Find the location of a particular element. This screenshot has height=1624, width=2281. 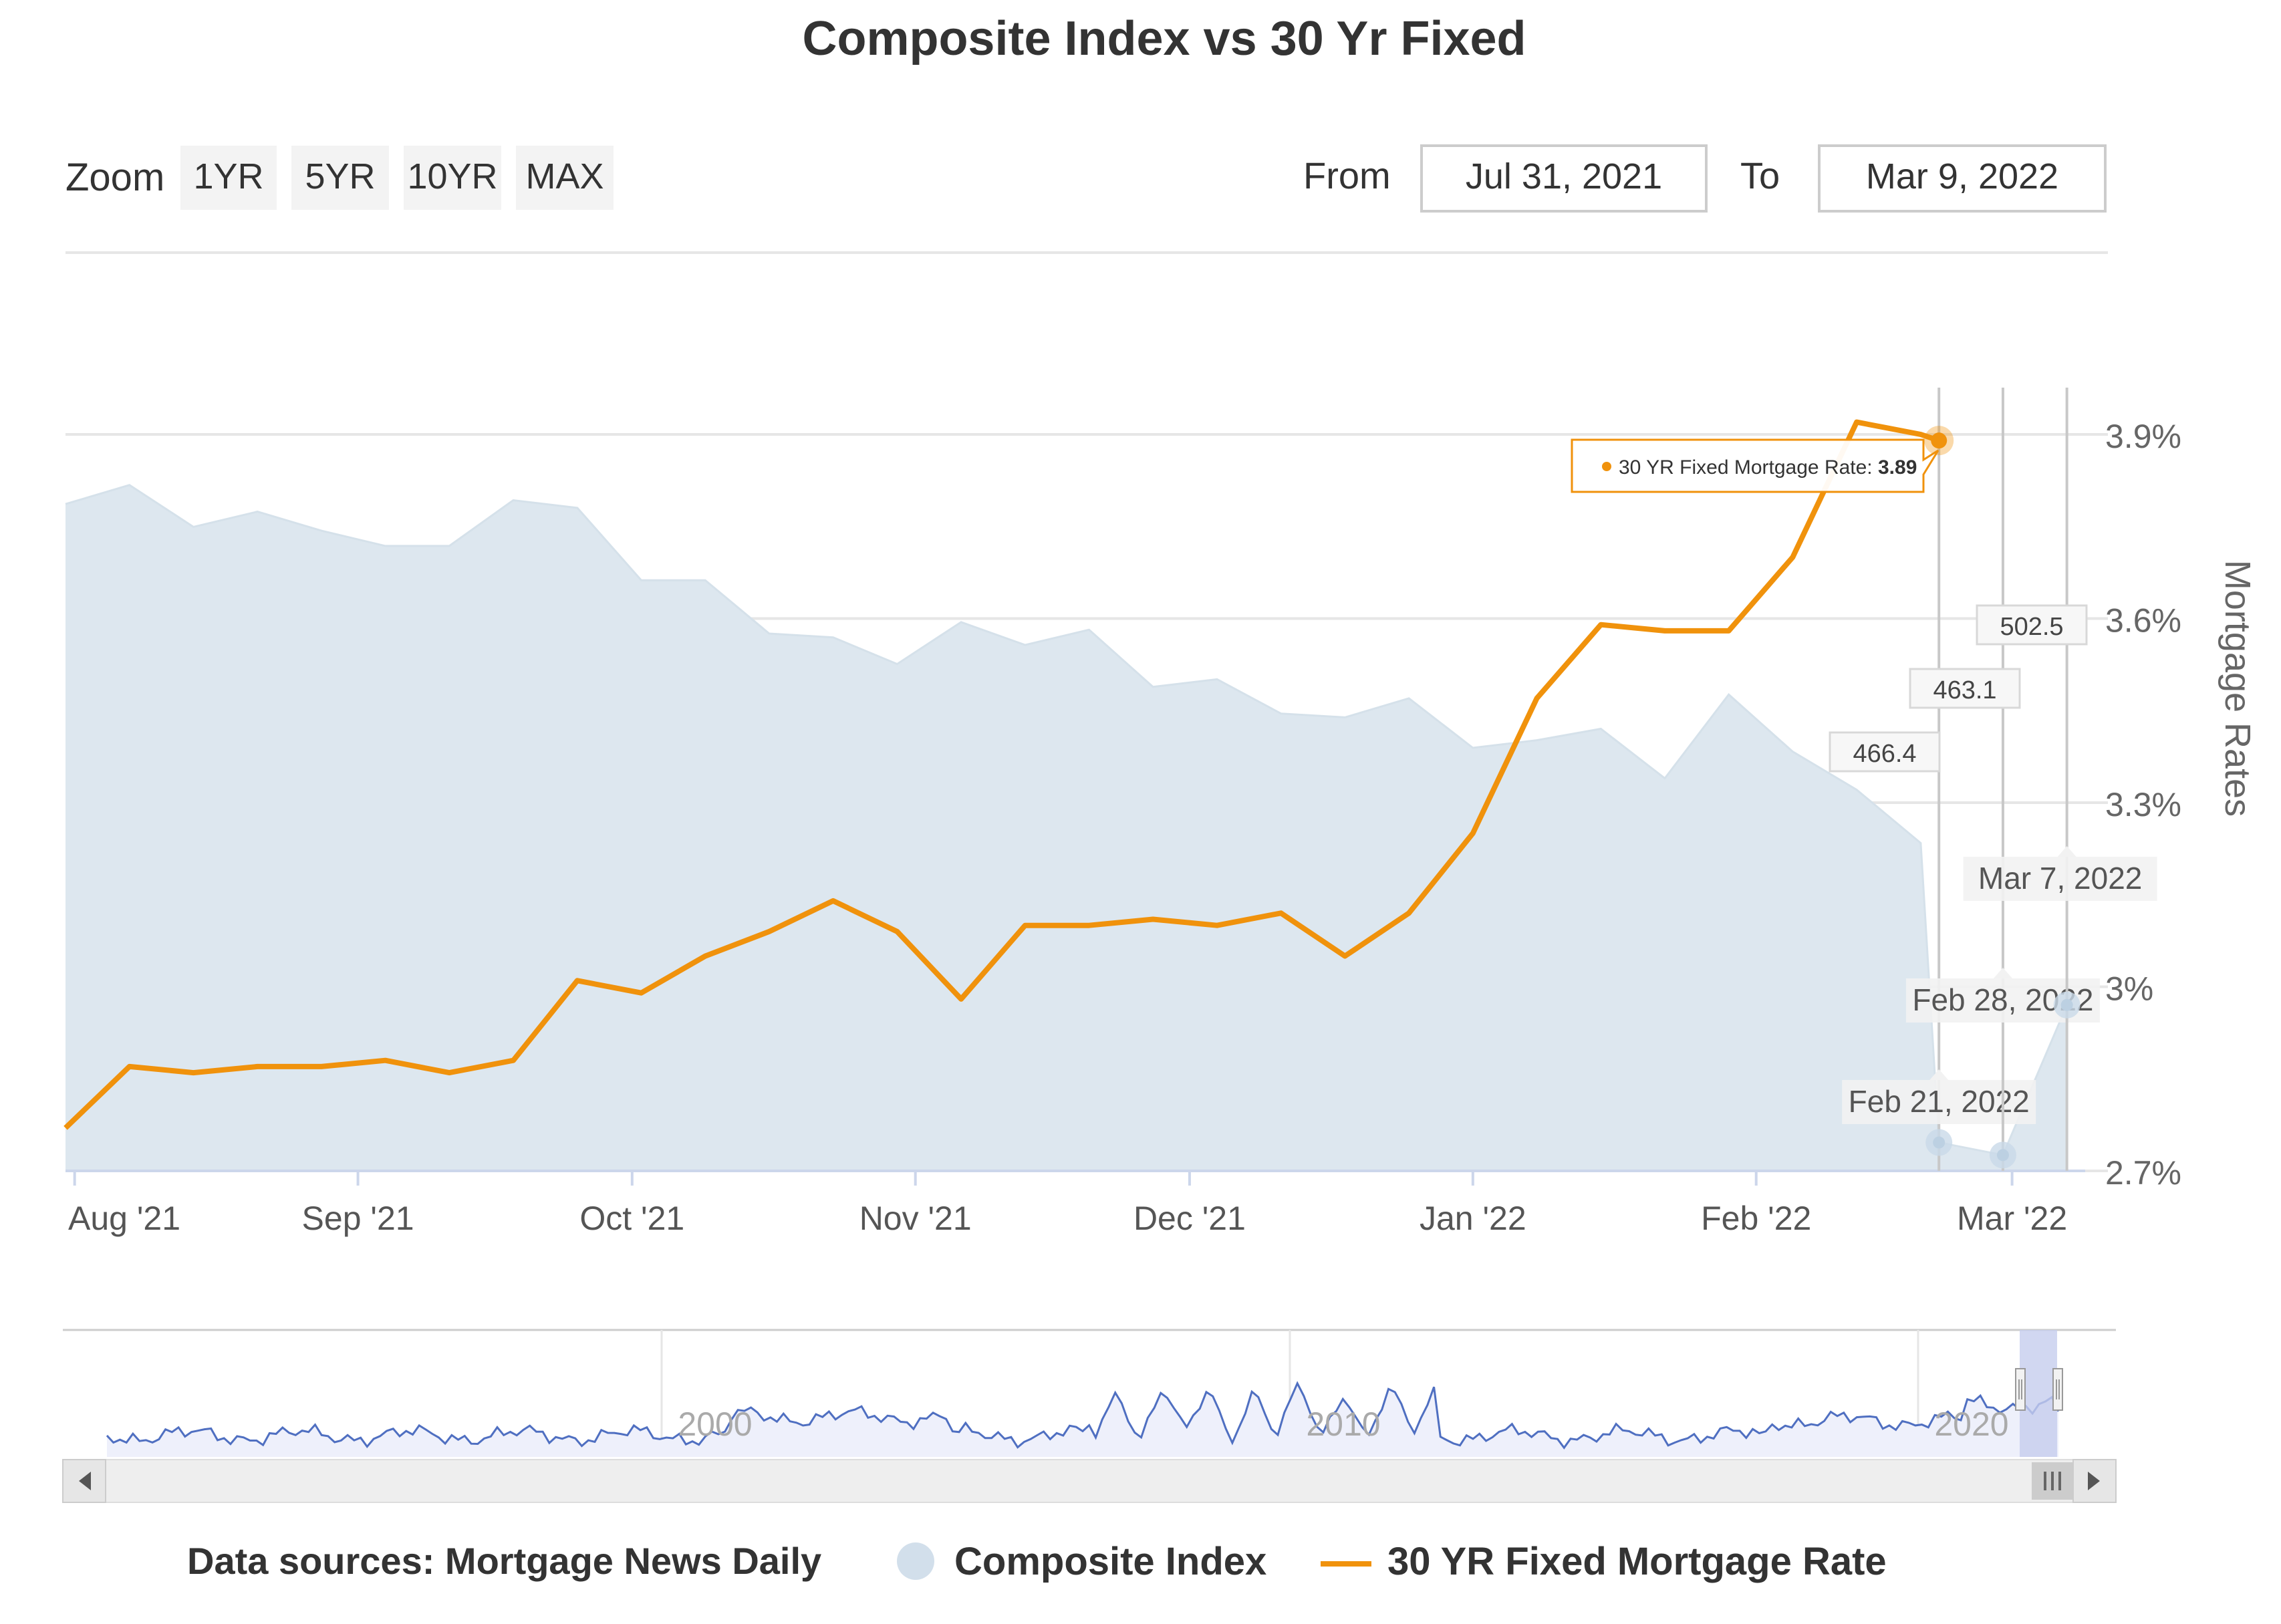

mortgage-tooltip-label: 30 YR Fixed Mortgage Rate: 3.89 is located at coordinates (1768, 467).